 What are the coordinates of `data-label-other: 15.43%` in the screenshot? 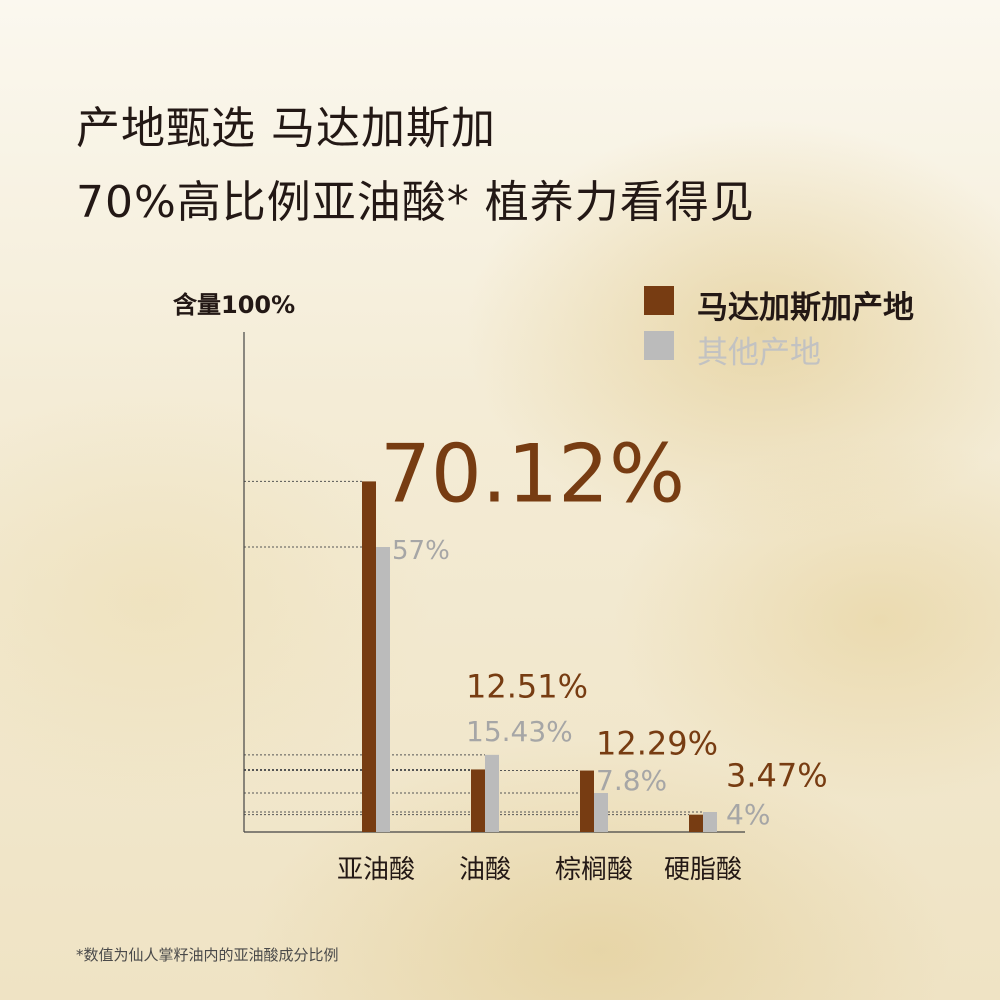 It's located at (519, 731).